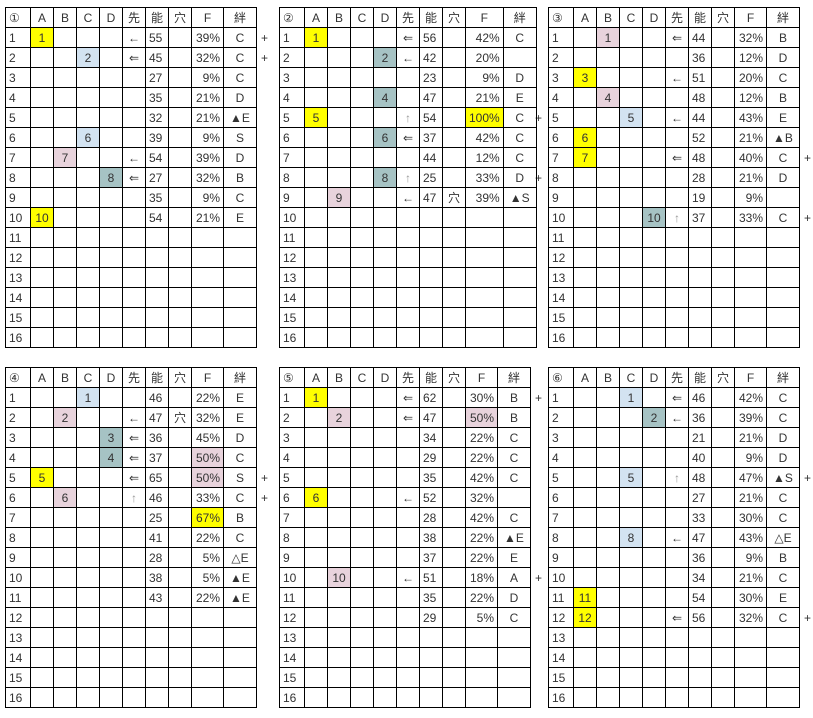 The height and width of the screenshot is (718, 813). What do you see at coordinates (292, 337) in the screenshot?
I see `row-number: 16` at bounding box center [292, 337].